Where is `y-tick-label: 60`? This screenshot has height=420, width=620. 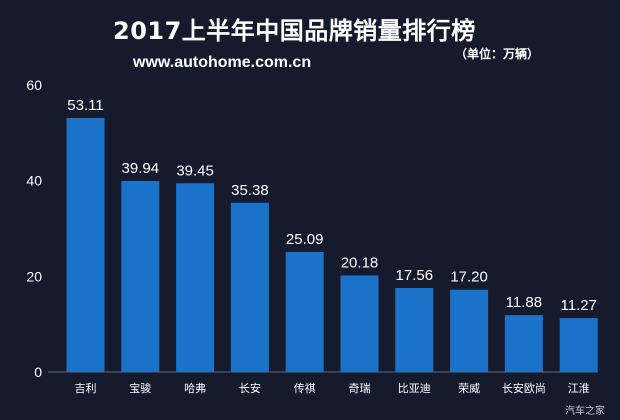
y-tick-label: 60 is located at coordinates (34, 85).